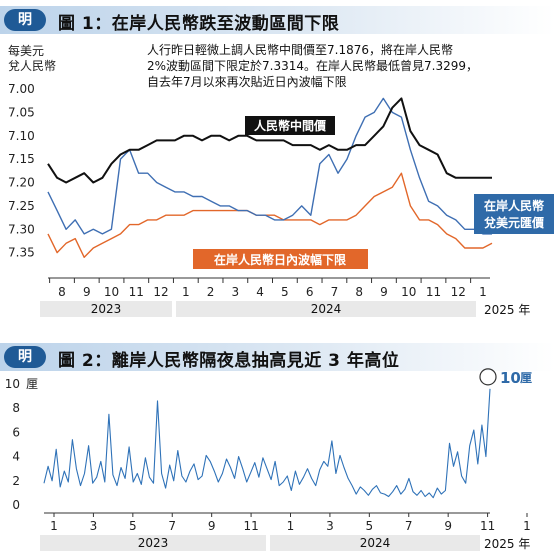 This screenshot has width=555, height=559. What do you see at coordinates (514, 214) in the screenshot?
I see `onshore-rate-label-box` at bounding box center [514, 214].